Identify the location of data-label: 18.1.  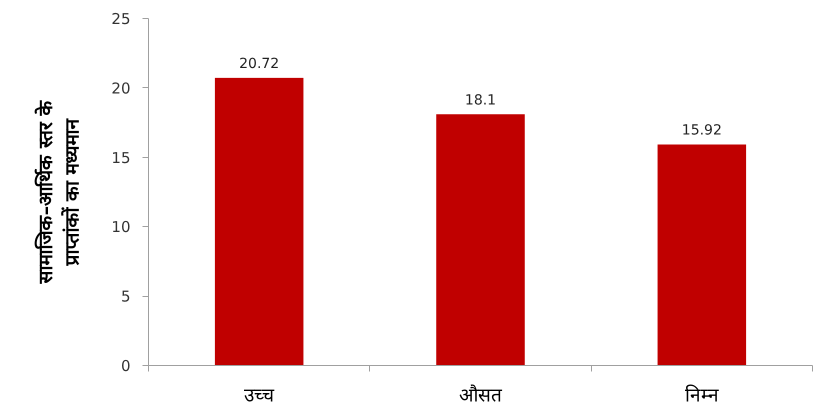
(480, 100).